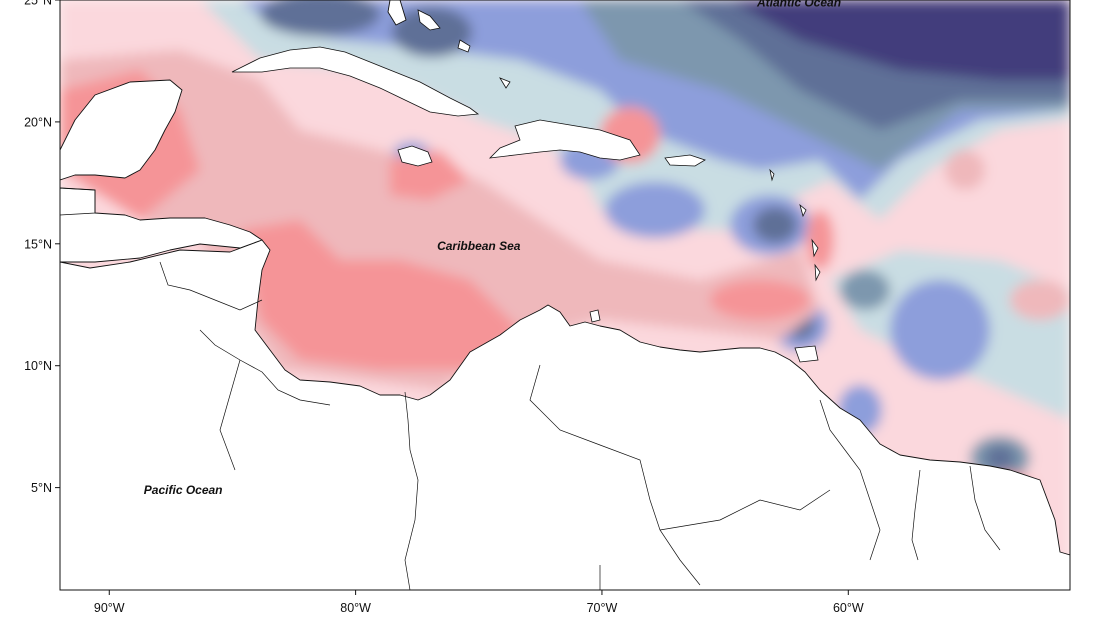 Image resolution: width=1100 pixels, height=630 pixels. Describe the element at coordinates (355, 608) in the screenshot. I see `x-tick-label: 80°W` at that location.